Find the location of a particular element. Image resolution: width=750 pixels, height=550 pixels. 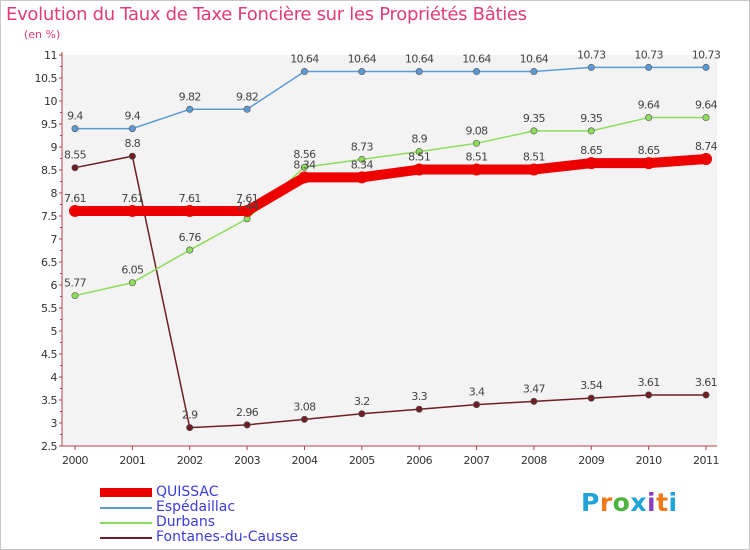

y-tick-label: 6.5 is located at coordinates (49, 262).